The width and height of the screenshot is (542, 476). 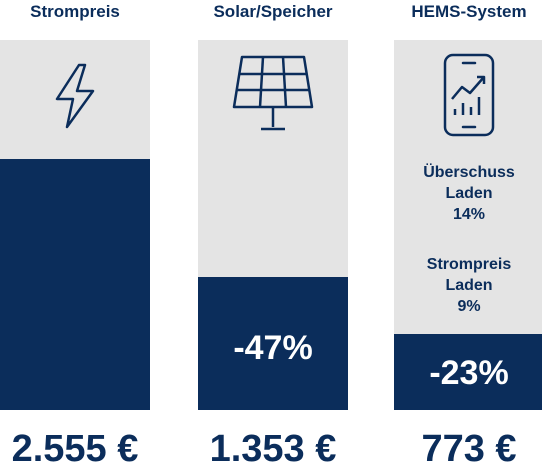 I want to click on value-label: 1.353 €, so click(x=273, y=449).